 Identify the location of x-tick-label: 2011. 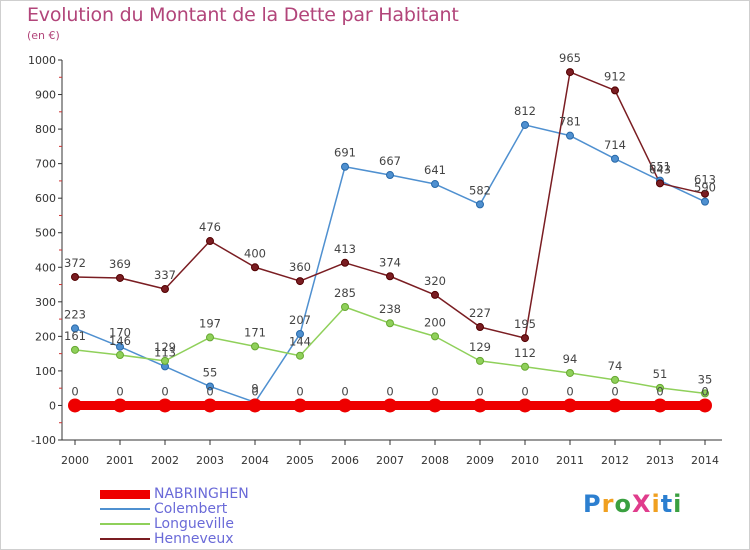
(570, 460).